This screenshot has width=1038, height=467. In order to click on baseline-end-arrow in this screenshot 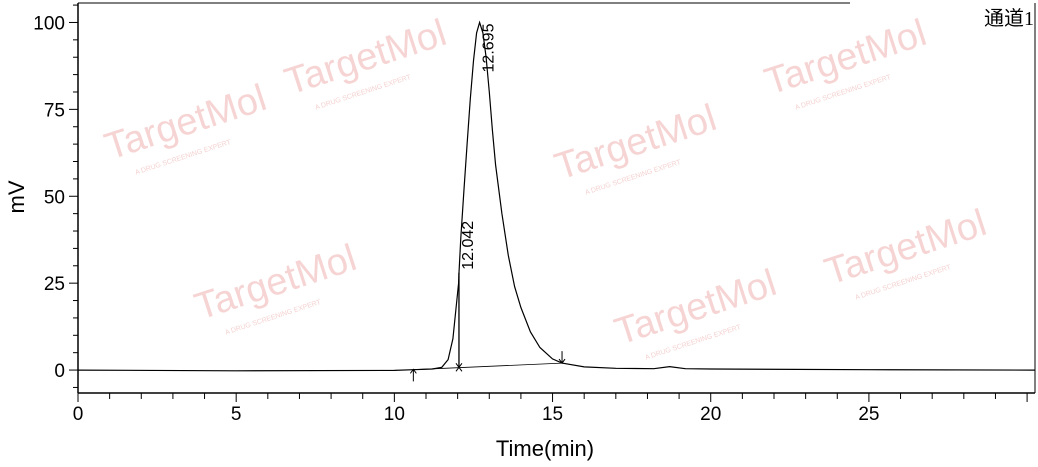, I will do `click(562, 357)`.